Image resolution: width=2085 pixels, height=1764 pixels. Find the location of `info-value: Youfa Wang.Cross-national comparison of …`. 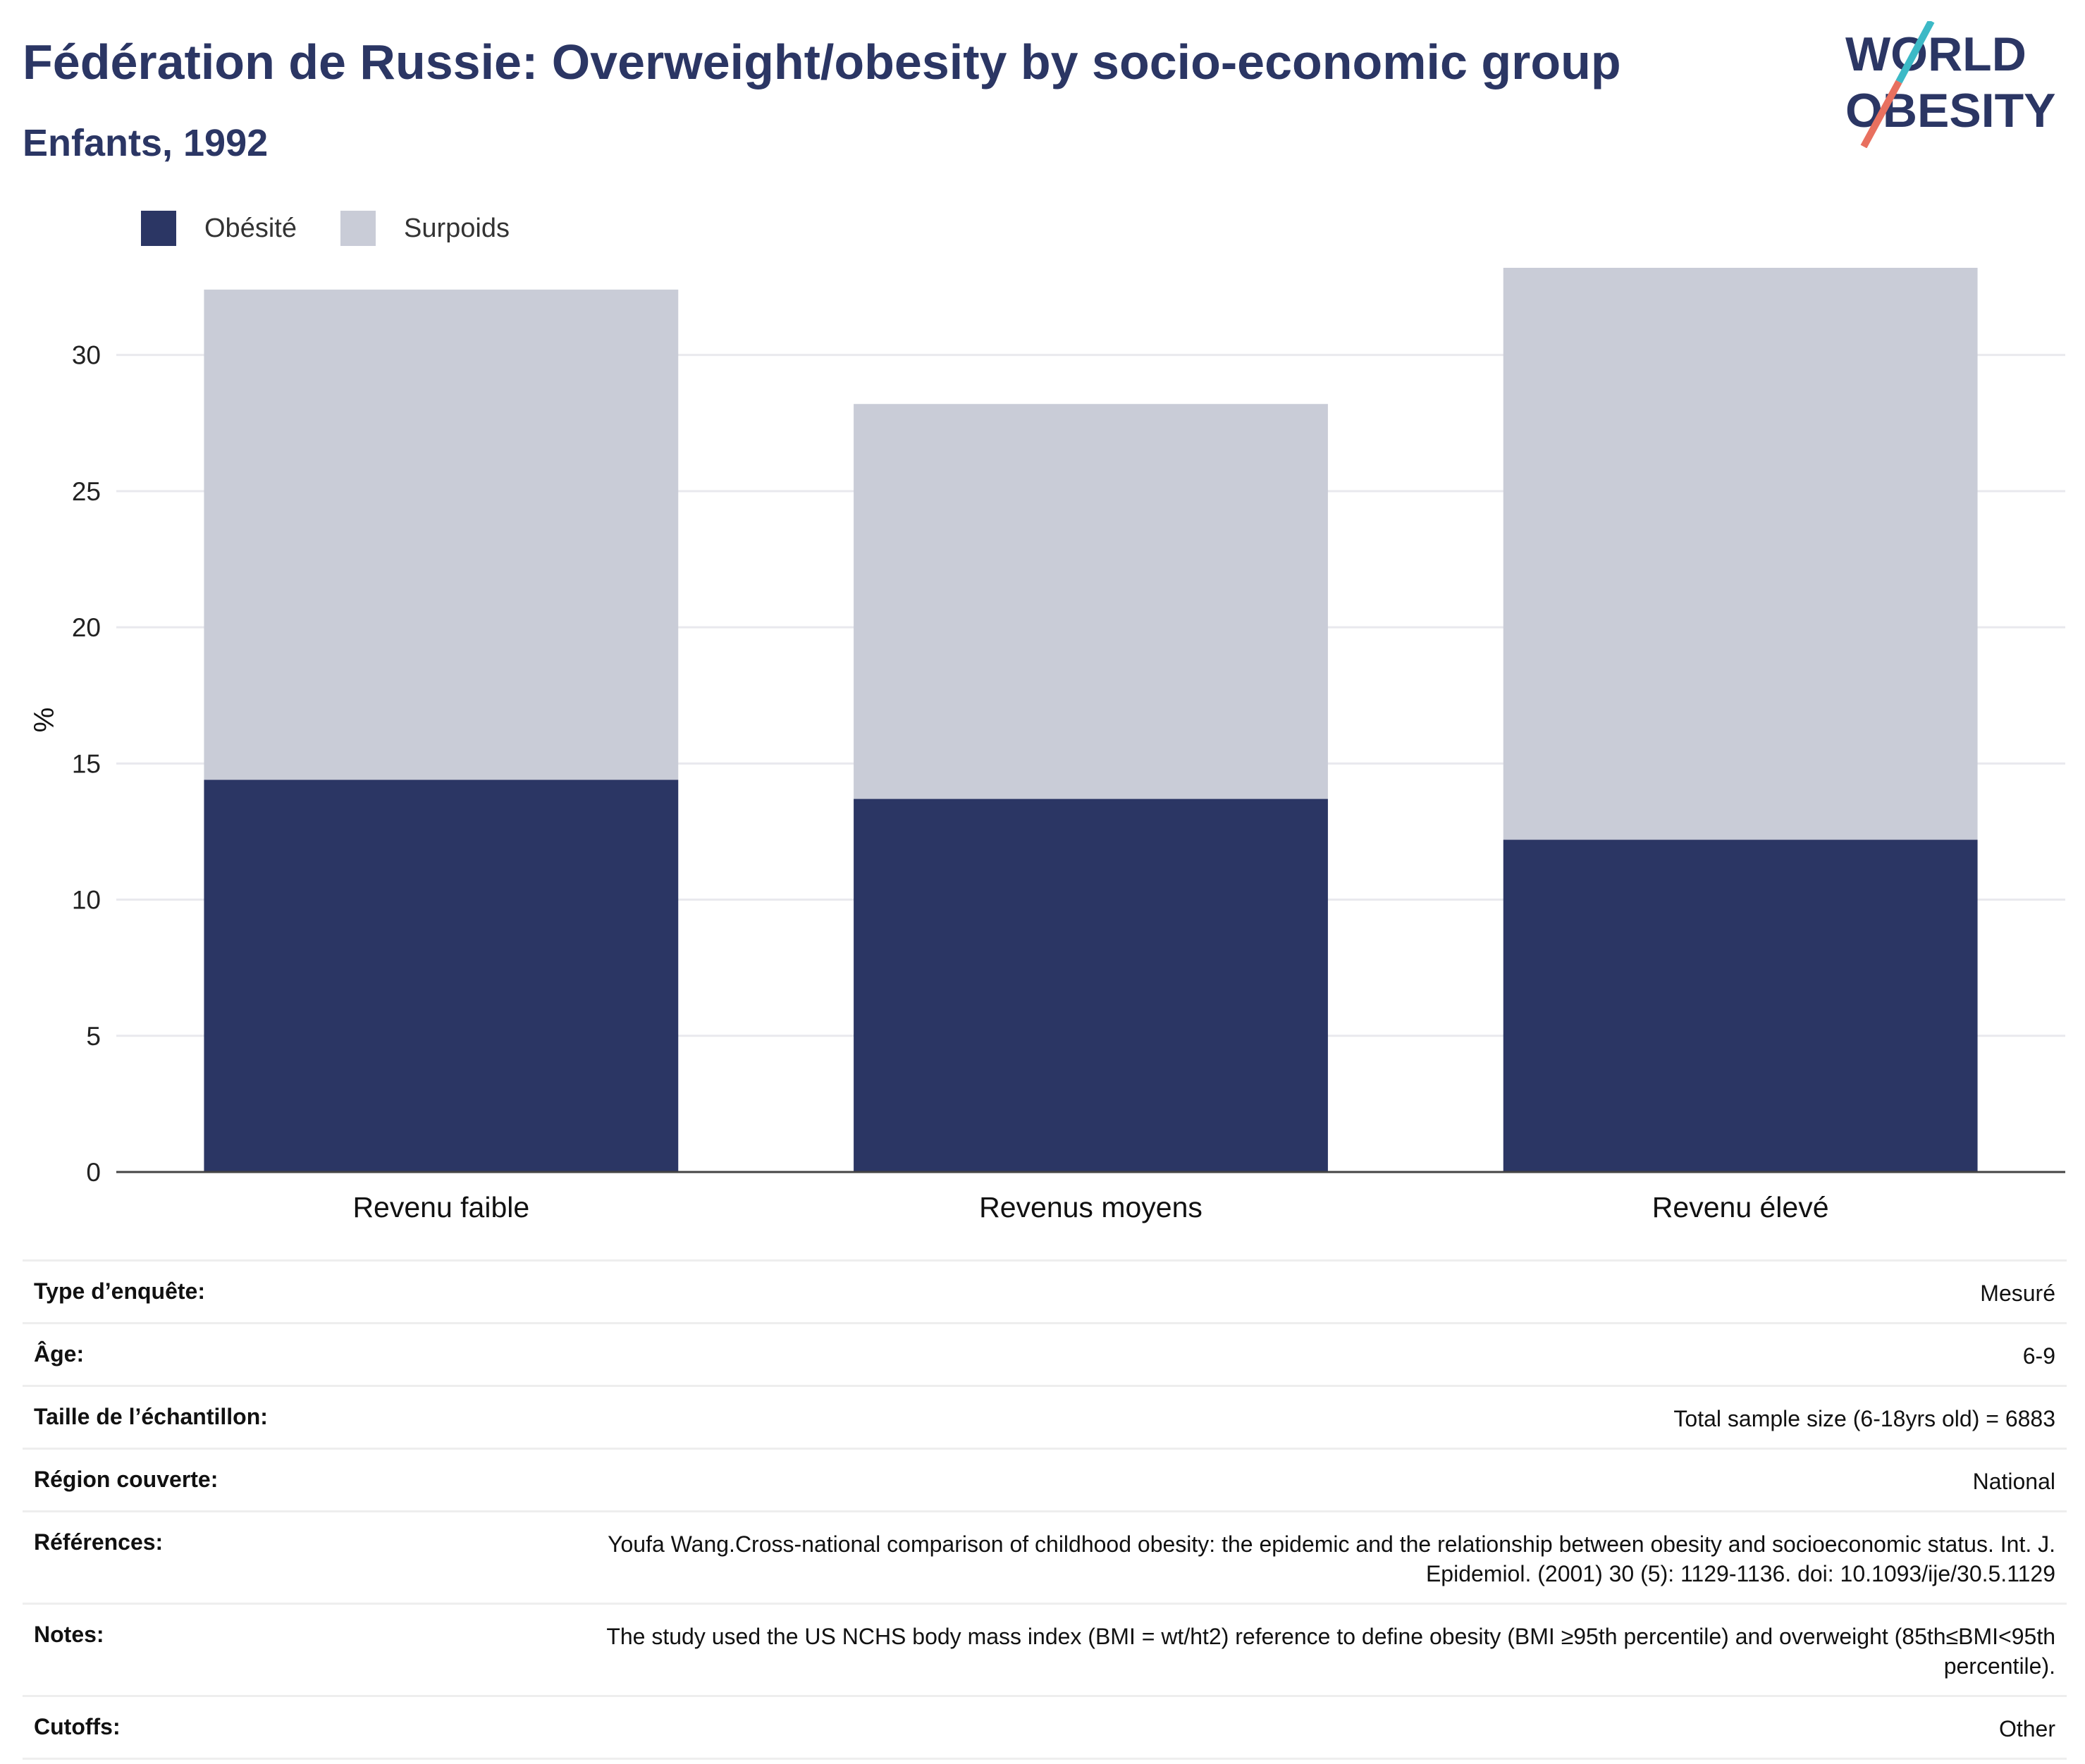

info-value: Youfa Wang.Cross-national comparison of … is located at coordinates (1331, 1559).